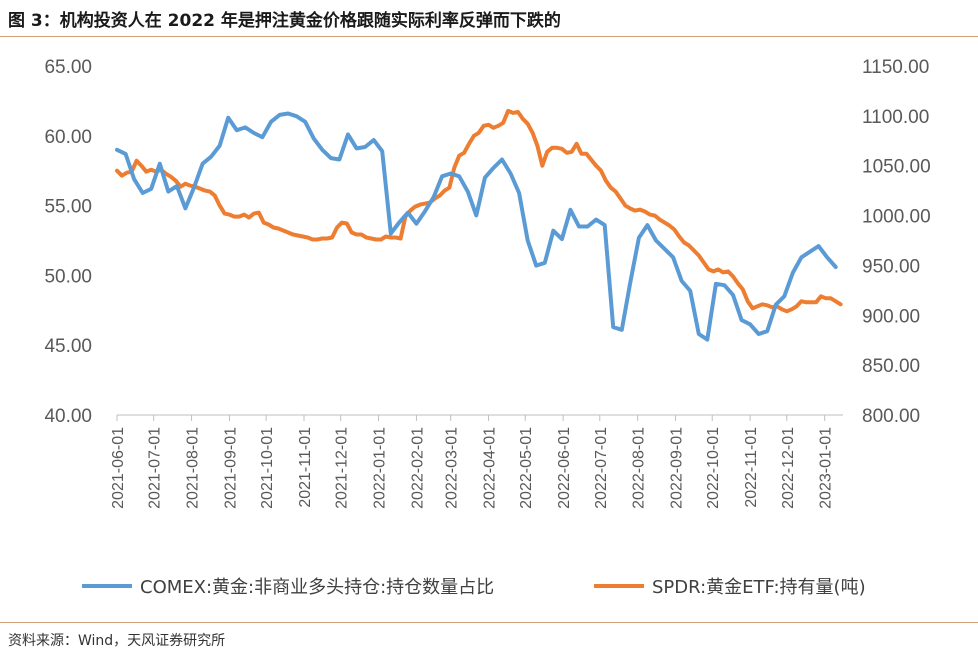 This screenshot has width=978, height=660. Describe the element at coordinates (677, 468) in the screenshot. I see `x-tick-label: 2022-09-01` at that location.